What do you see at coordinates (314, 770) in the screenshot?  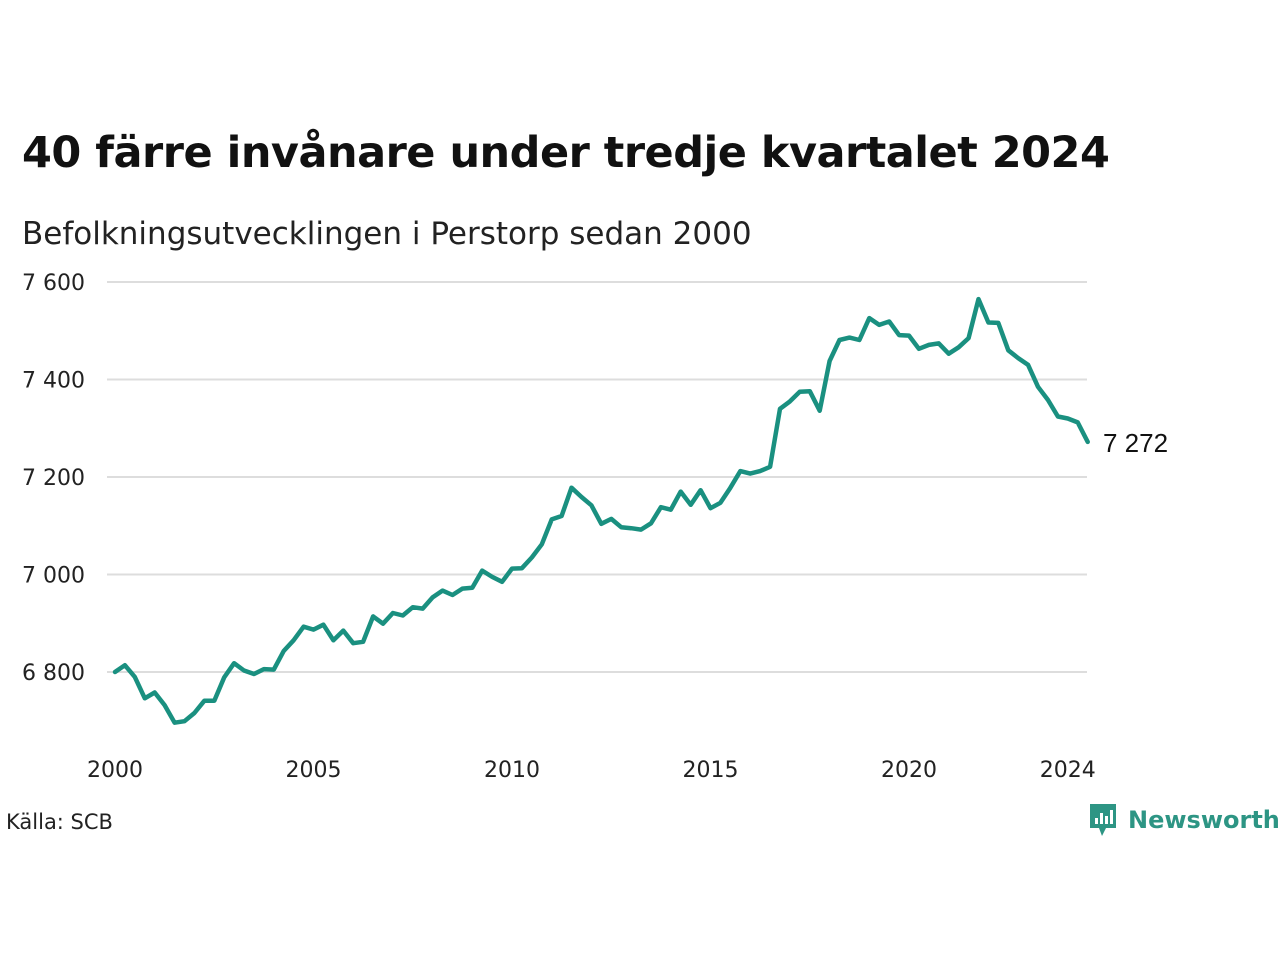 I see `x-tick-label: 2005` at bounding box center [314, 770].